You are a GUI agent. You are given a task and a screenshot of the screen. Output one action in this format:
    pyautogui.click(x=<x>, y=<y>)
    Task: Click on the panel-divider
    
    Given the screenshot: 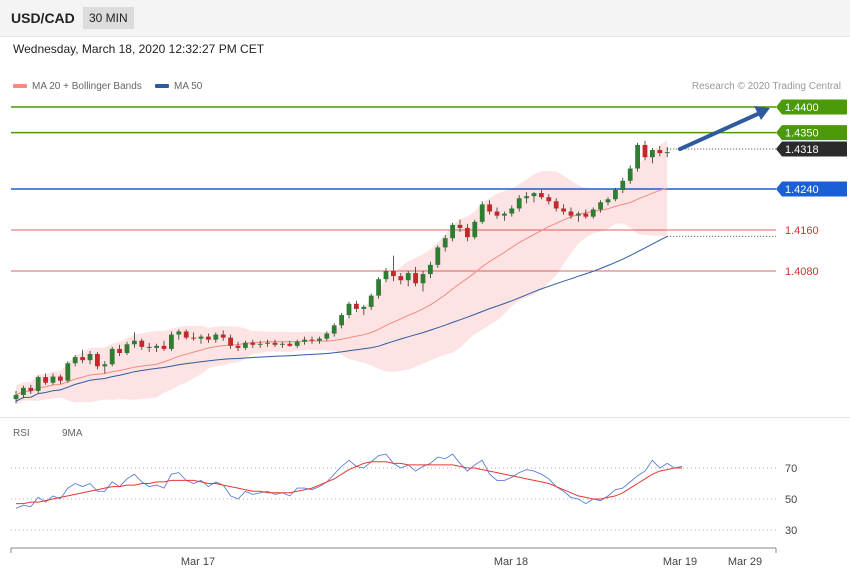 What is the action you would take?
    pyautogui.click(x=425, y=417)
    